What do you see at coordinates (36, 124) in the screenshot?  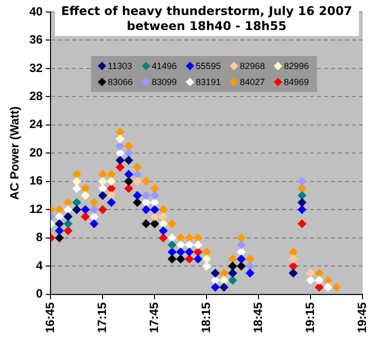 I see `y-tick-label: 24` at bounding box center [36, 124].